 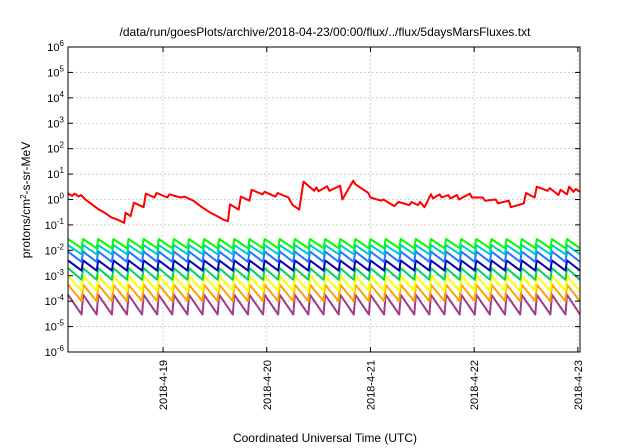 I want to click on y-tick-label: 10³, so click(x=55, y=122).